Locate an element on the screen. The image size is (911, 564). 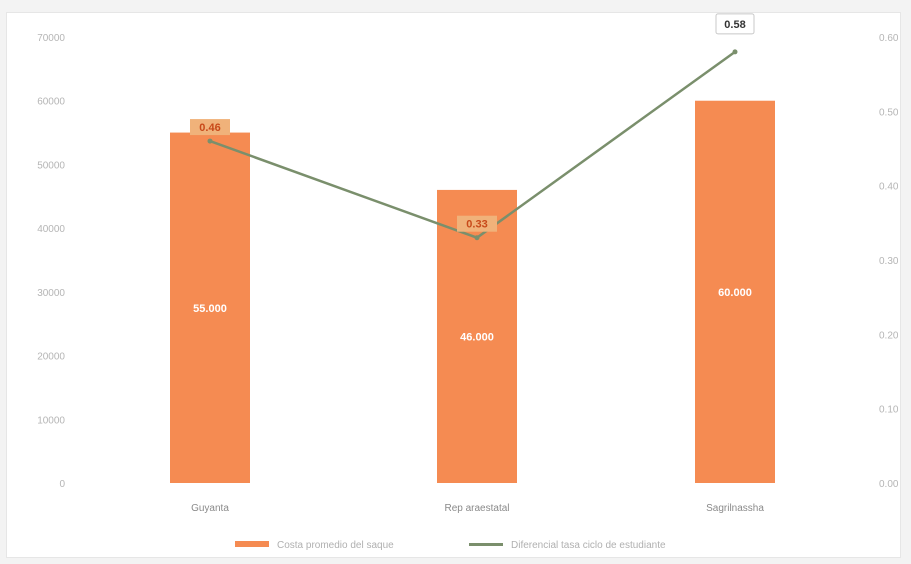
right-tick-1: 0.10 is located at coordinates (889, 410).